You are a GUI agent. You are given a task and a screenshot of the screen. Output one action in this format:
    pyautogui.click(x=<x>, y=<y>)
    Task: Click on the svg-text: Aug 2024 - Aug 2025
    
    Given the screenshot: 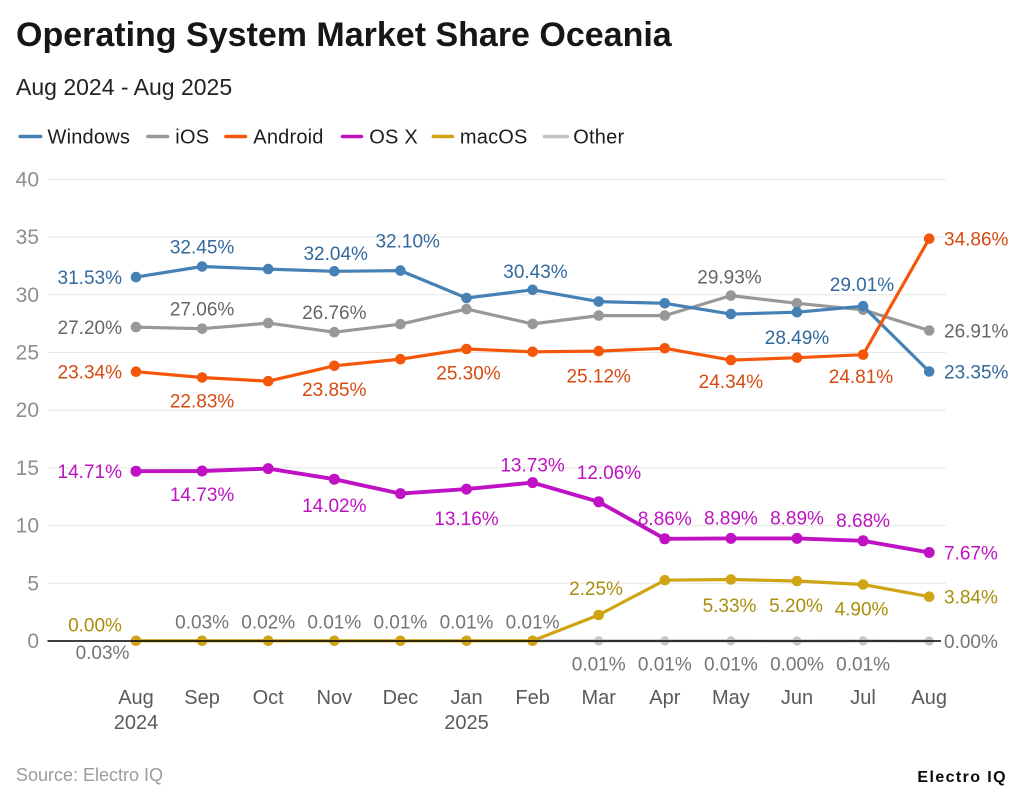 What is the action you would take?
    pyautogui.click(x=124, y=87)
    